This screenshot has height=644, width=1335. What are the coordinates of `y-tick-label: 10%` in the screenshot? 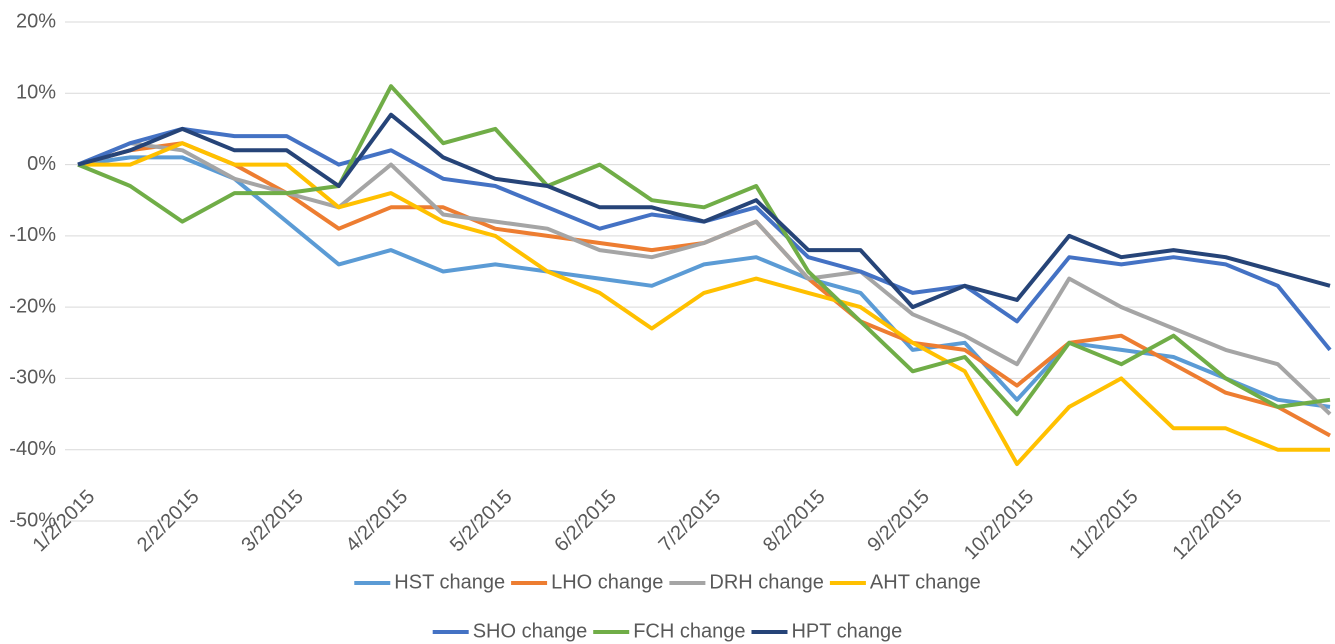 It's located at (36, 93).